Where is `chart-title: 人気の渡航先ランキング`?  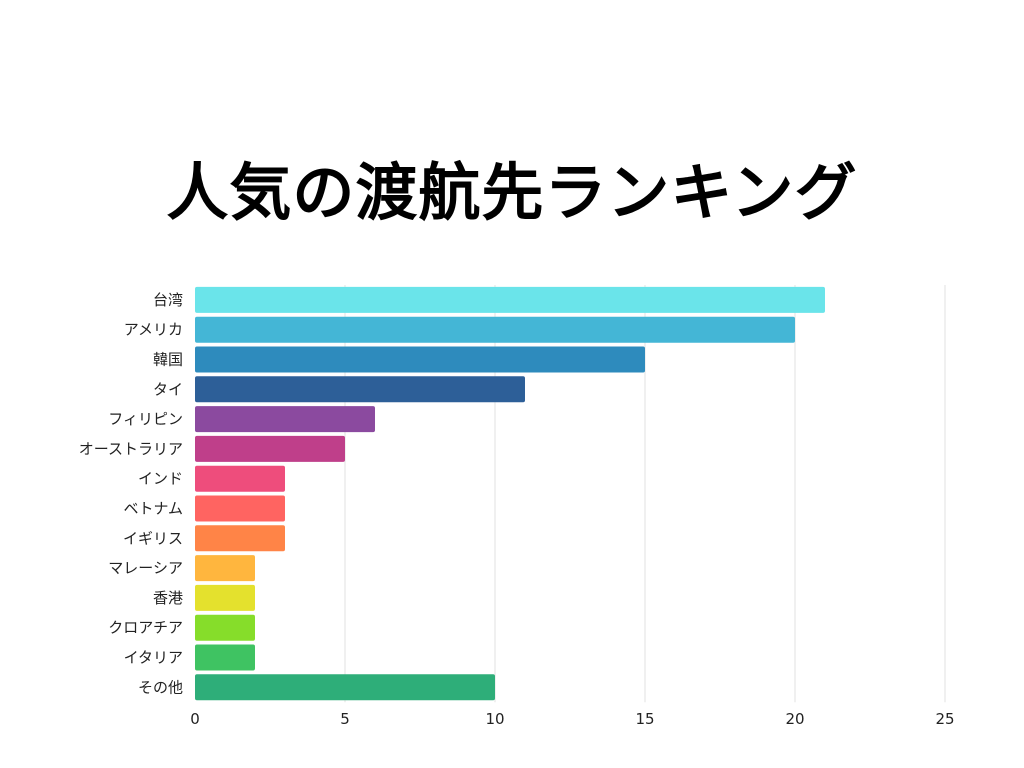 chart-title: 人気の渡航先ランキング is located at coordinates (512, 192).